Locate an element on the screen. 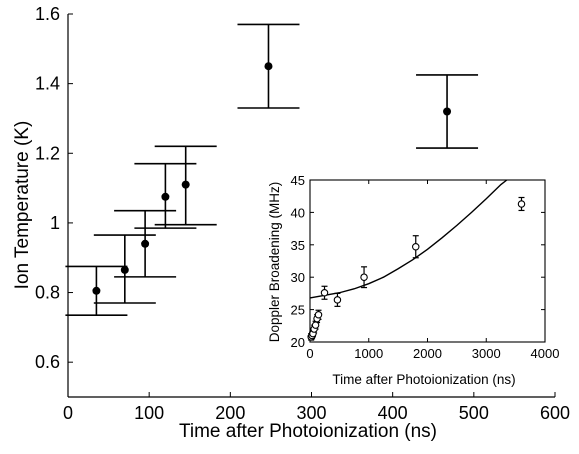  inset-x-tick-label: 2000 is located at coordinates (427, 353).